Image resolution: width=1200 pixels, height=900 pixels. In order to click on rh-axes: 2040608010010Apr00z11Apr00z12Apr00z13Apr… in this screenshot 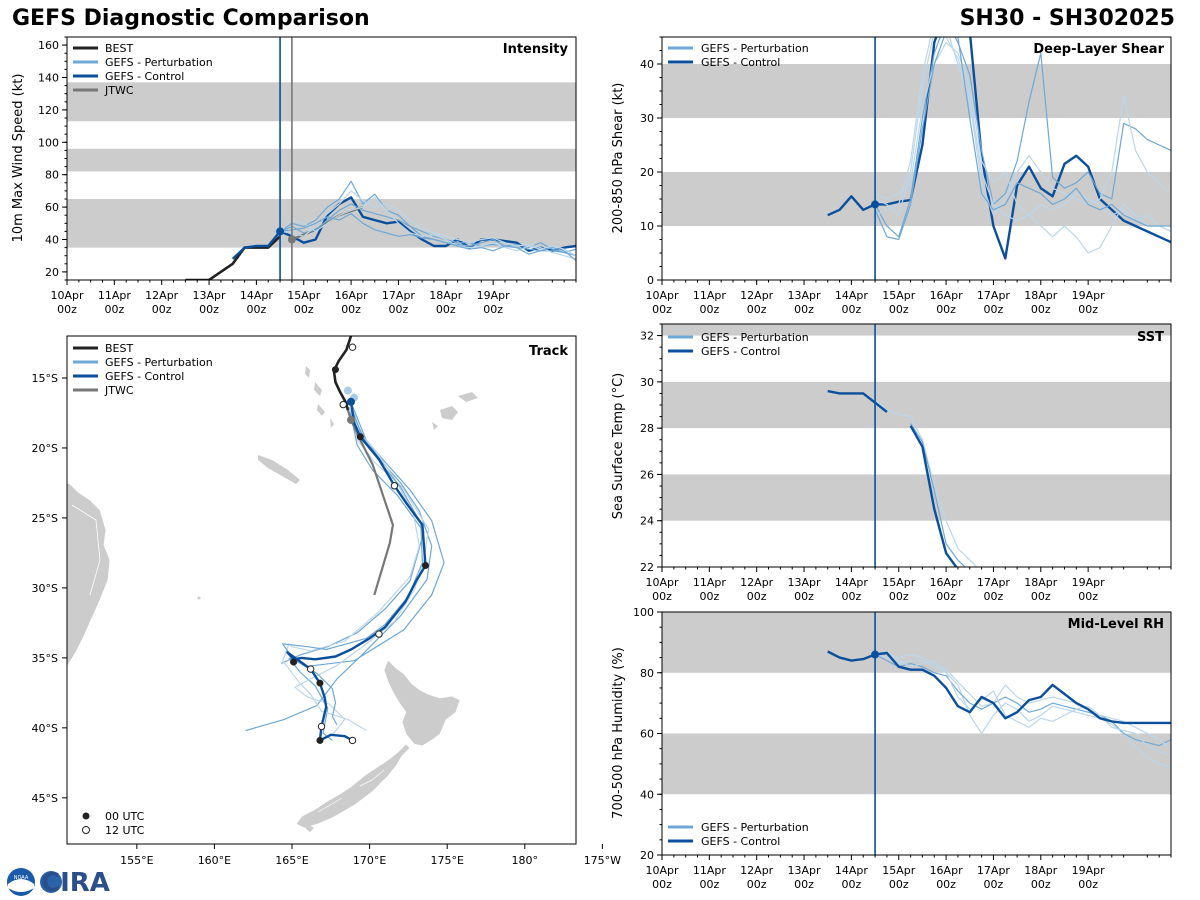, I will do `click(902, 748)`.